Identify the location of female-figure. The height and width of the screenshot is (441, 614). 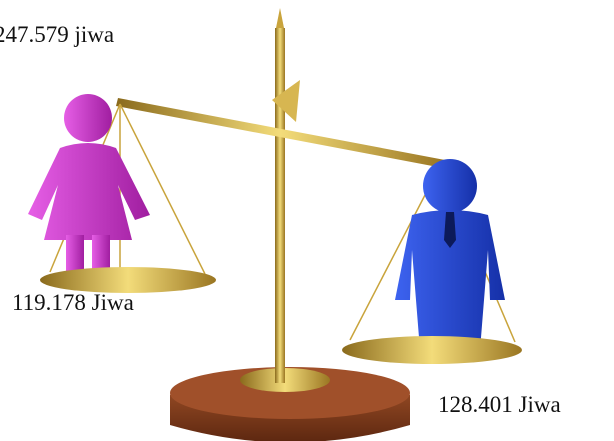
(89, 187).